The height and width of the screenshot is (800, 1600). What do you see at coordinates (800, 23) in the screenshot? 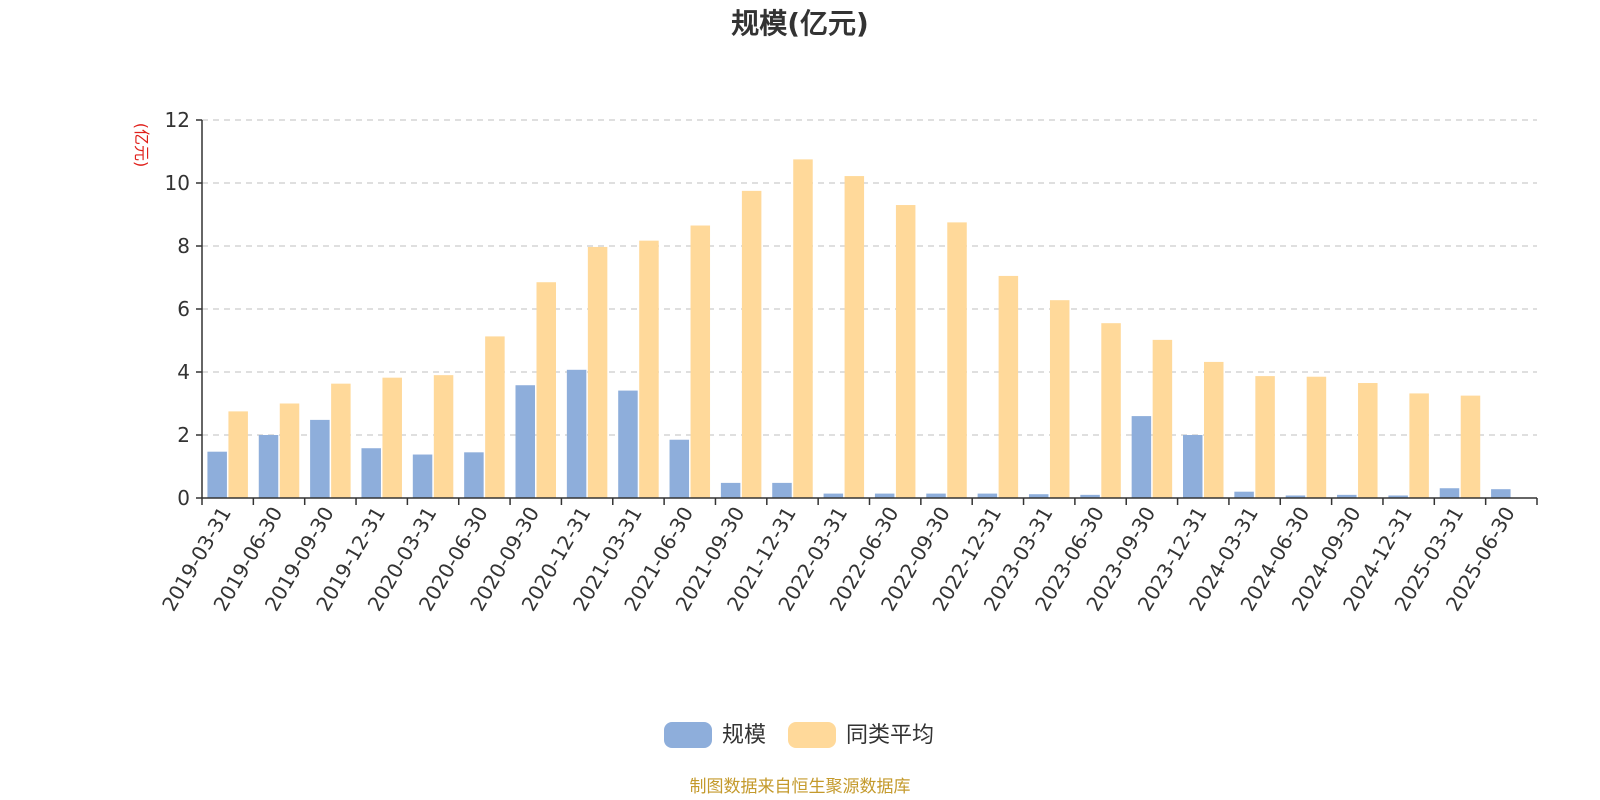
I see `chart-title: 规模(亿元)` at bounding box center [800, 23].